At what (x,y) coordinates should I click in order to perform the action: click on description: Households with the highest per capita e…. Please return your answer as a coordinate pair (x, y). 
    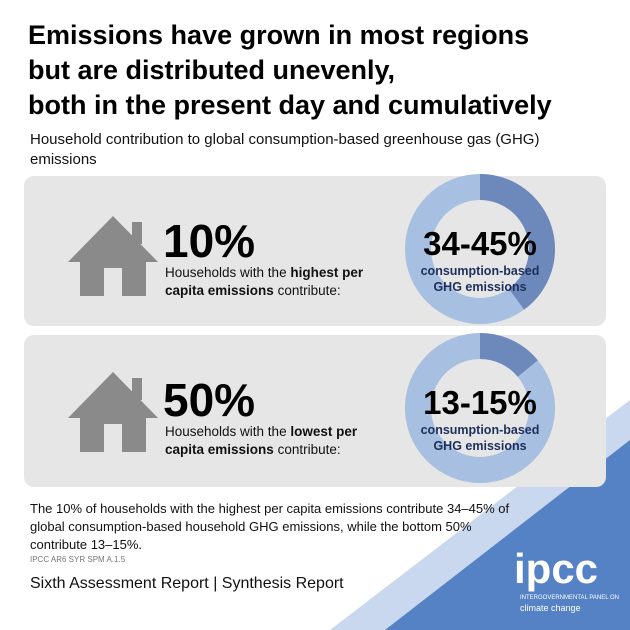
    Looking at the image, I should click on (272, 282).